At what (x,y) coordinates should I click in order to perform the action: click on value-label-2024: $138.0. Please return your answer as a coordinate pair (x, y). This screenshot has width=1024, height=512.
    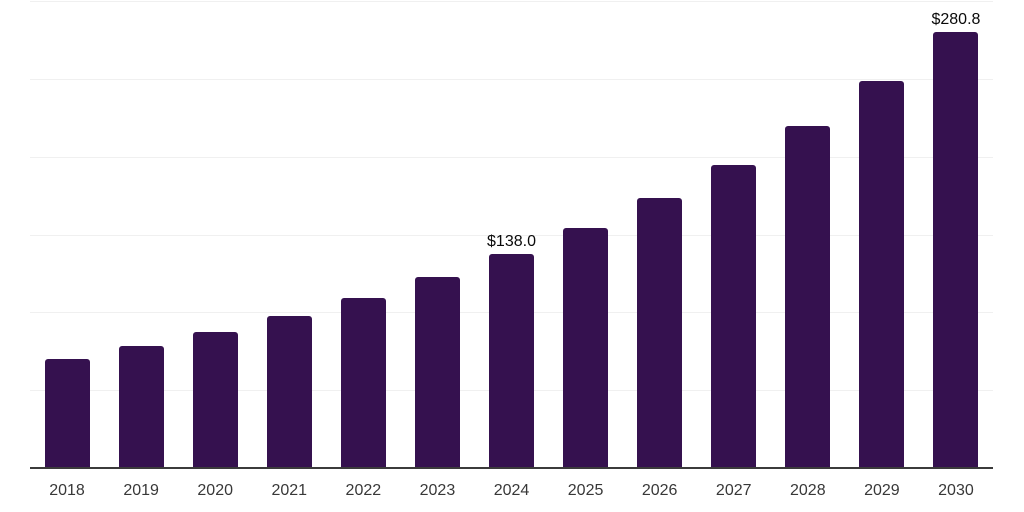
    Looking at the image, I should click on (511, 242).